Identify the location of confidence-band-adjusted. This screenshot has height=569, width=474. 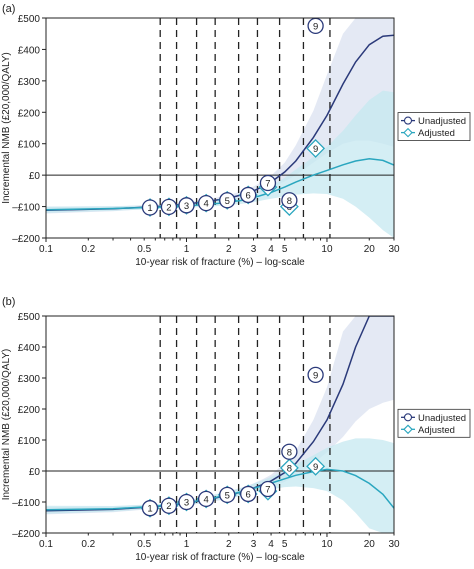
(220, 485).